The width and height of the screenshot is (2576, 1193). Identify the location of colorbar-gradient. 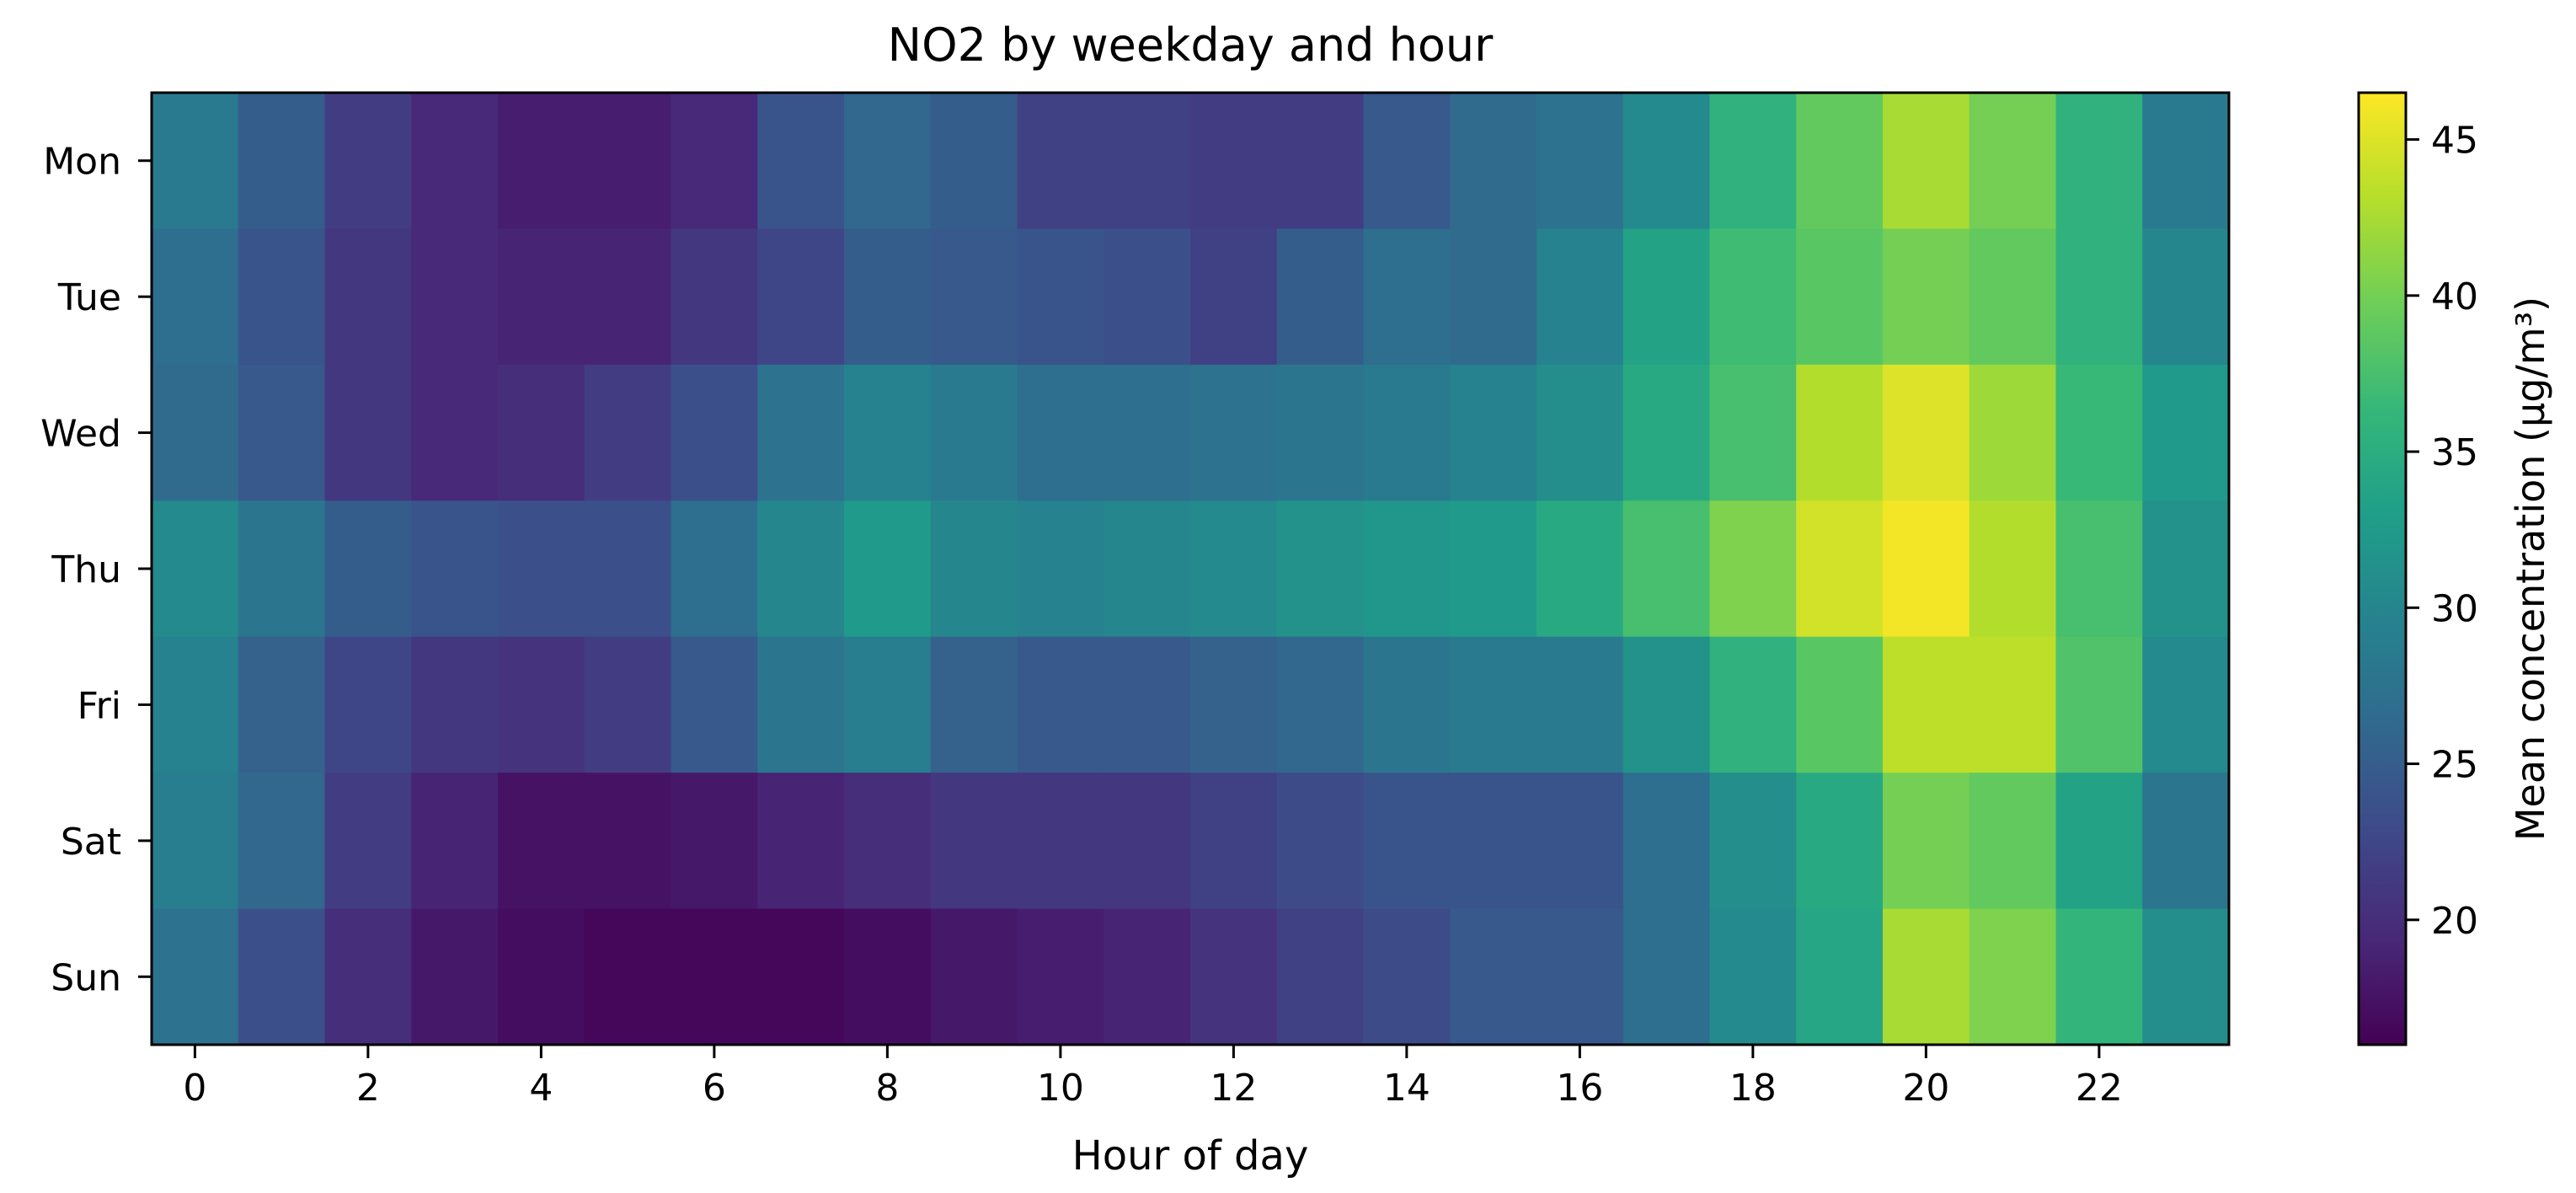
(2382, 569).